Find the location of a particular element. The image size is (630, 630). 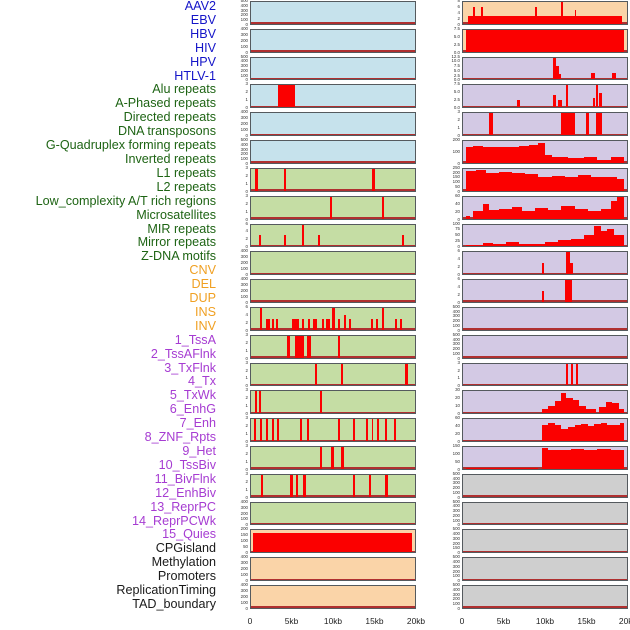

y-axis-ticks: 500 400 300 200 150 0 is located at coordinates (450, 541).